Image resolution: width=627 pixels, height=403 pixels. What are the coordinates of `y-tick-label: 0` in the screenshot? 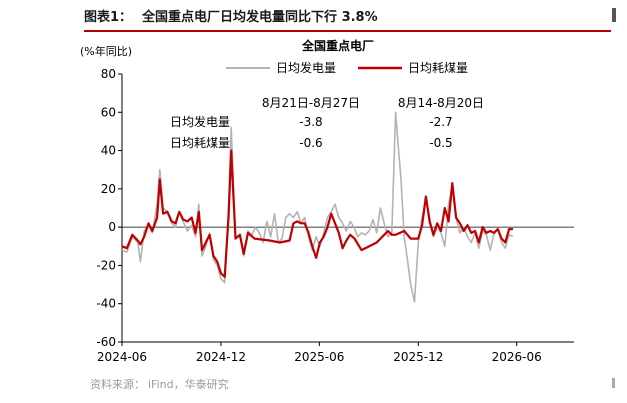 It's located at (112, 227).